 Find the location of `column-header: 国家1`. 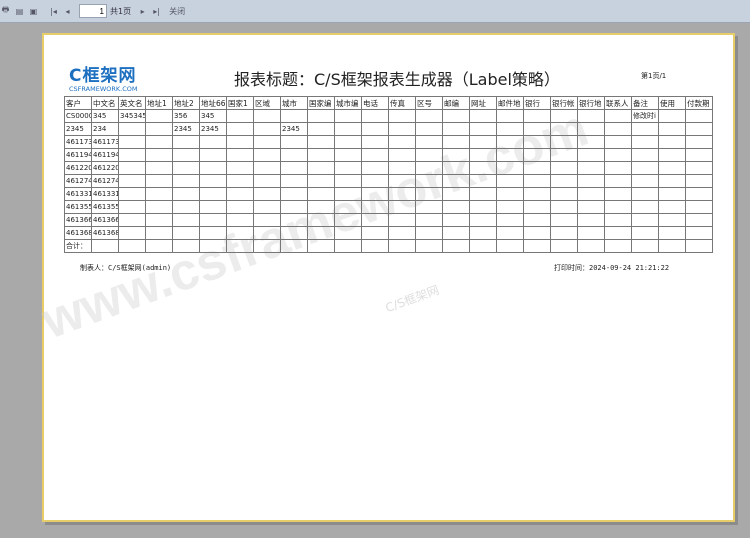

column-header: 国家1 is located at coordinates (240, 103).